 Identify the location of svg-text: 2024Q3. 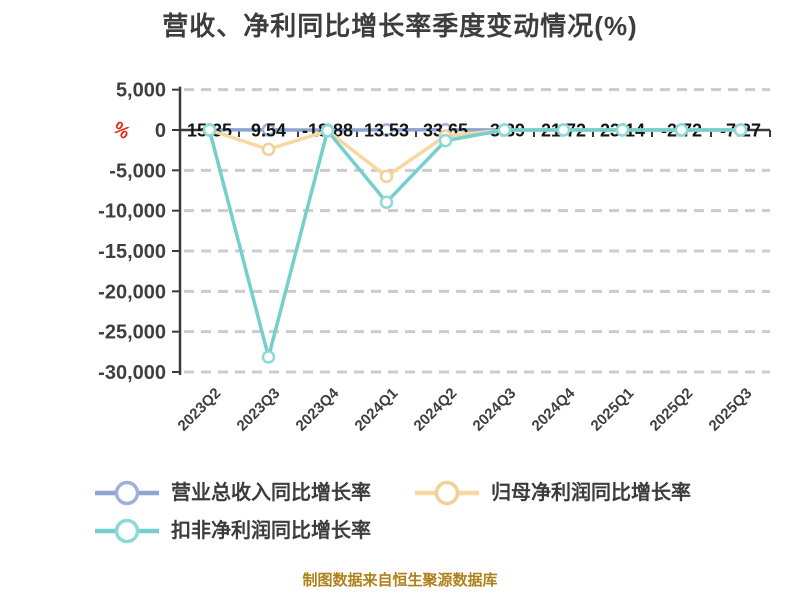
(495, 410).